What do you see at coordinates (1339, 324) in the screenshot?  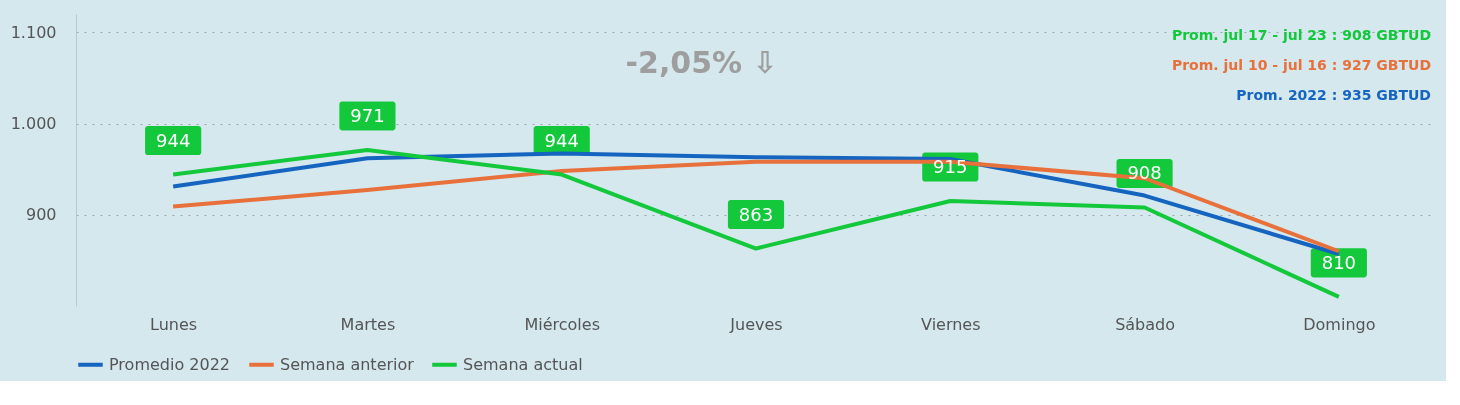 I see `x-tick-label: Domingo` at bounding box center [1339, 324].